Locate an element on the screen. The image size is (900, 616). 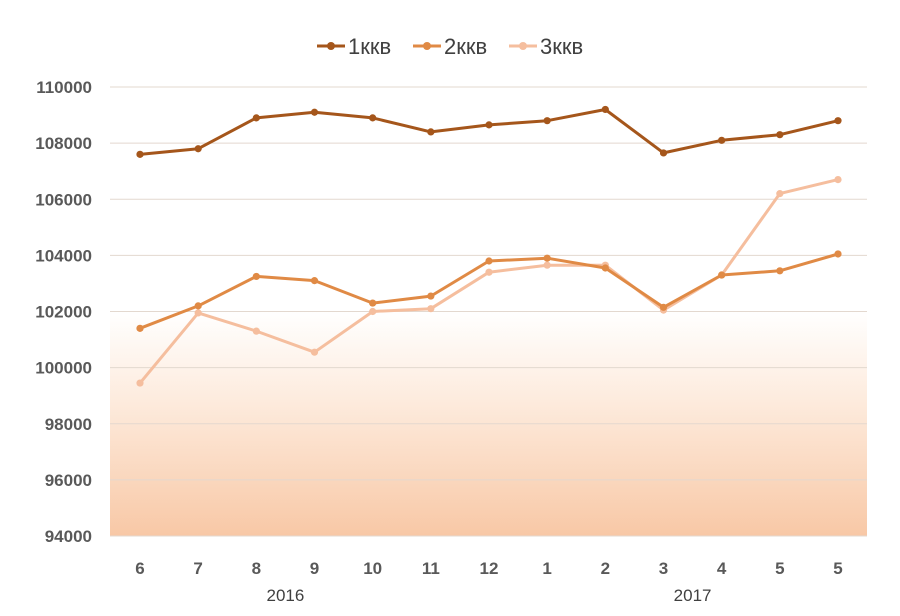
y-tick-label: 110000 is located at coordinates (64, 87).